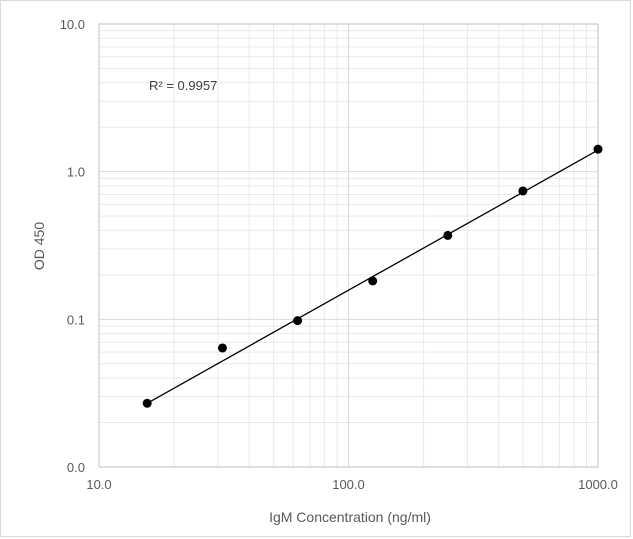  Describe the element at coordinates (72, 24) in the screenshot. I see `y-tick-label: 10.0` at that location.